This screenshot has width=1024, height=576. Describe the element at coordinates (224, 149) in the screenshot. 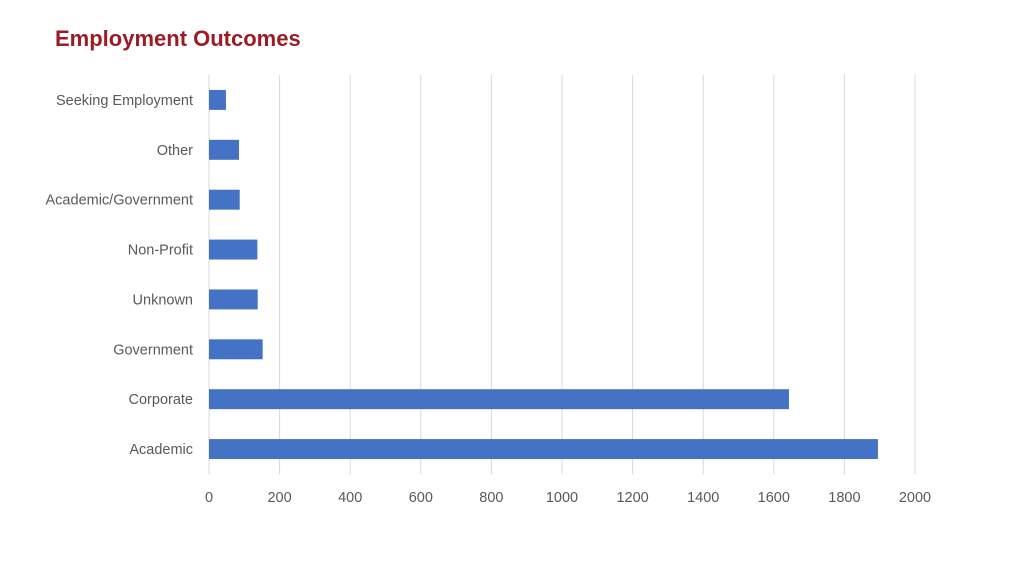

I see `bar-other` at that location.